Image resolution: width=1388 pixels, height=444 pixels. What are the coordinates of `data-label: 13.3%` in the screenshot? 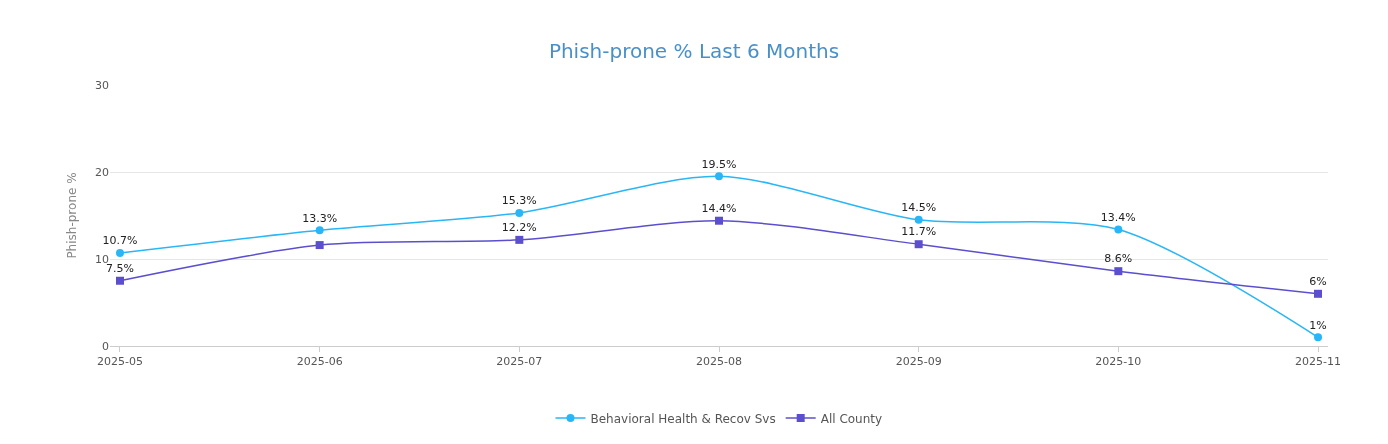 It's located at (320, 218).